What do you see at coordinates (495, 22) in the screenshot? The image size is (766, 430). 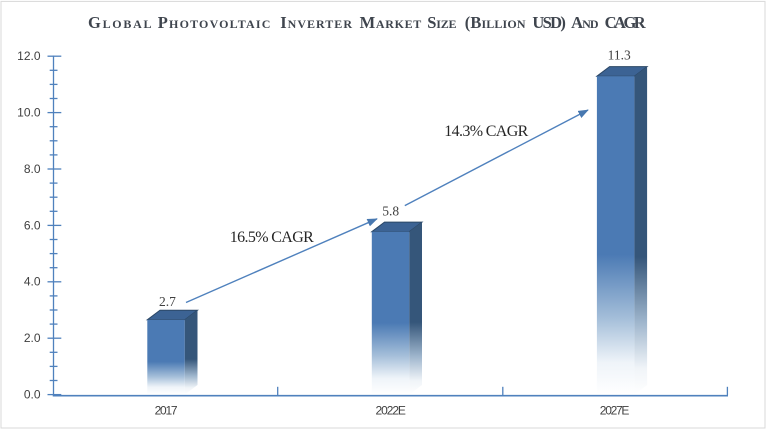 I see `svg-text: (Billion` at bounding box center [495, 22].